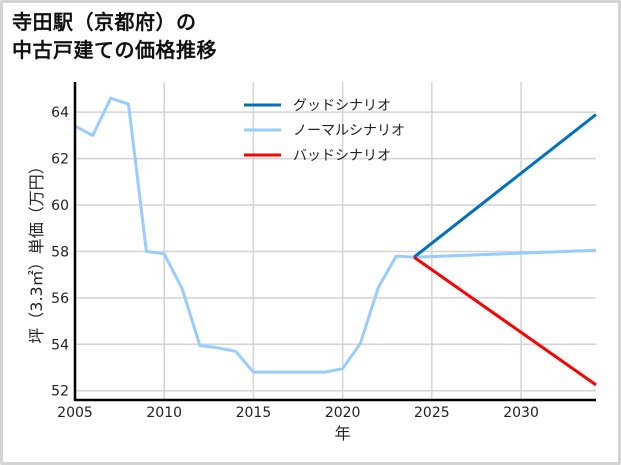 This screenshot has width=621, height=465. Describe the element at coordinates (114, 50) in the screenshot. I see `chart-title-line-2: 中古戸建ての価格推移` at that location.